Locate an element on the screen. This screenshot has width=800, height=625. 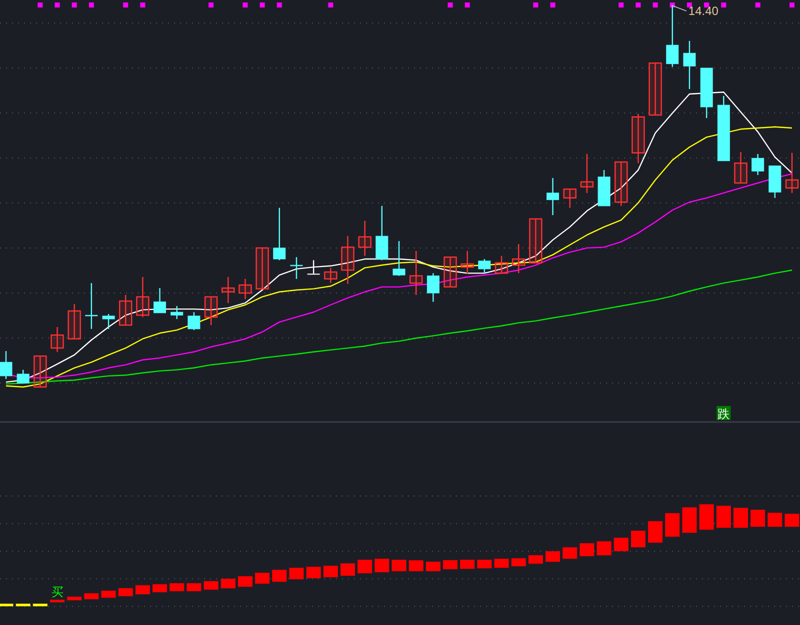
text: 跌 is located at coordinates (724, 414).